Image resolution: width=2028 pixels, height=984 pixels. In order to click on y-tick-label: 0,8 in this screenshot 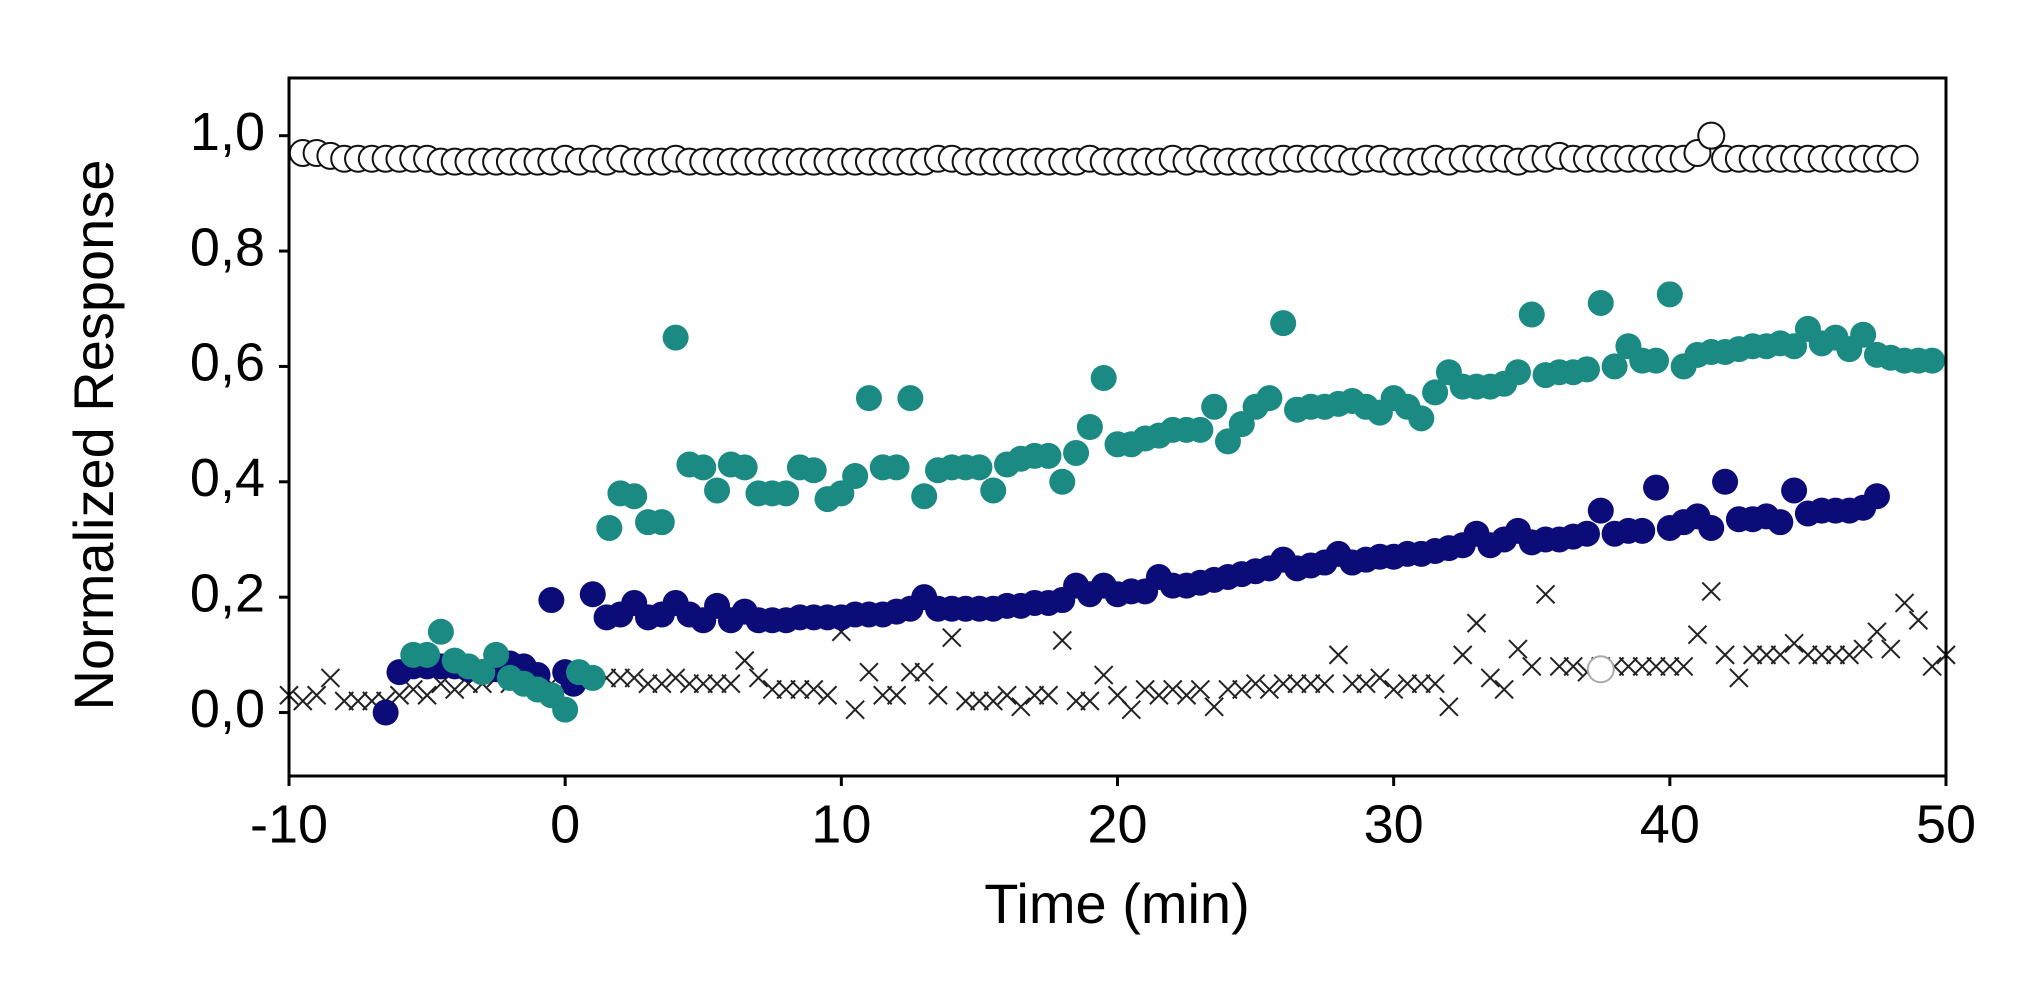, I will do `click(227, 247)`.